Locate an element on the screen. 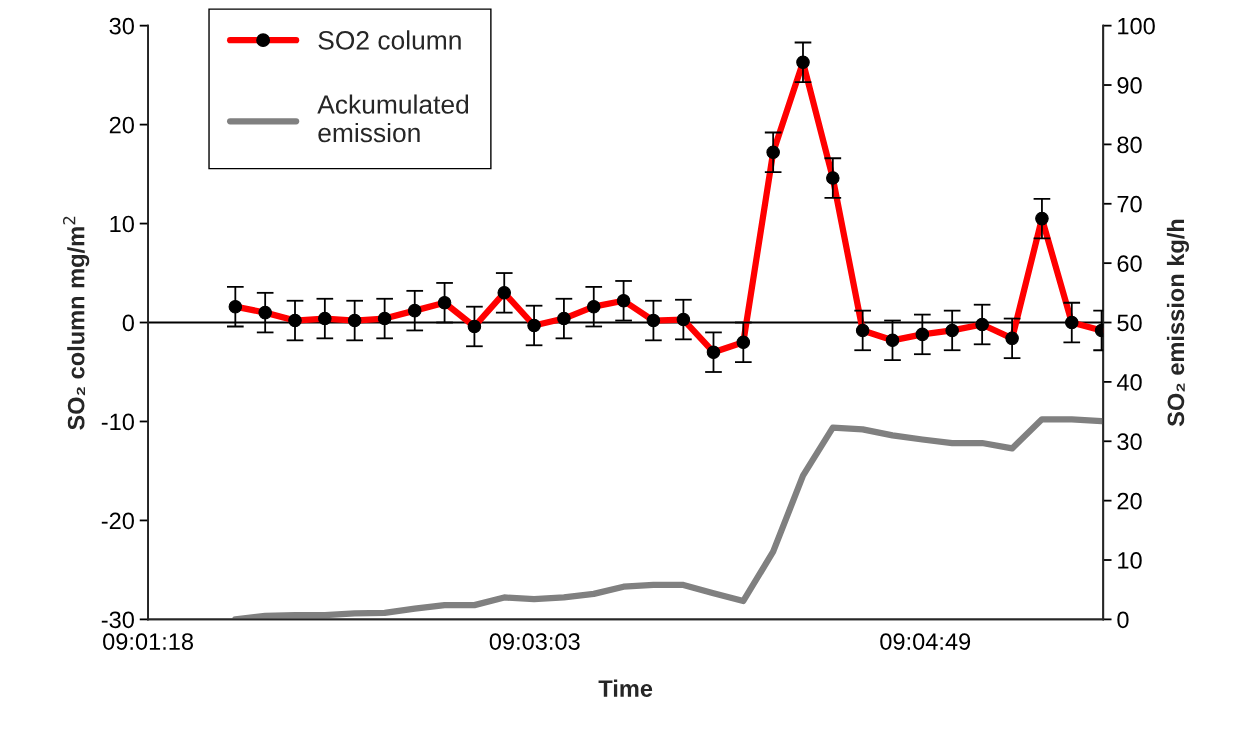 The width and height of the screenshot is (1234, 733). y-tick-label: 0 is located at coordinates (128, 323).